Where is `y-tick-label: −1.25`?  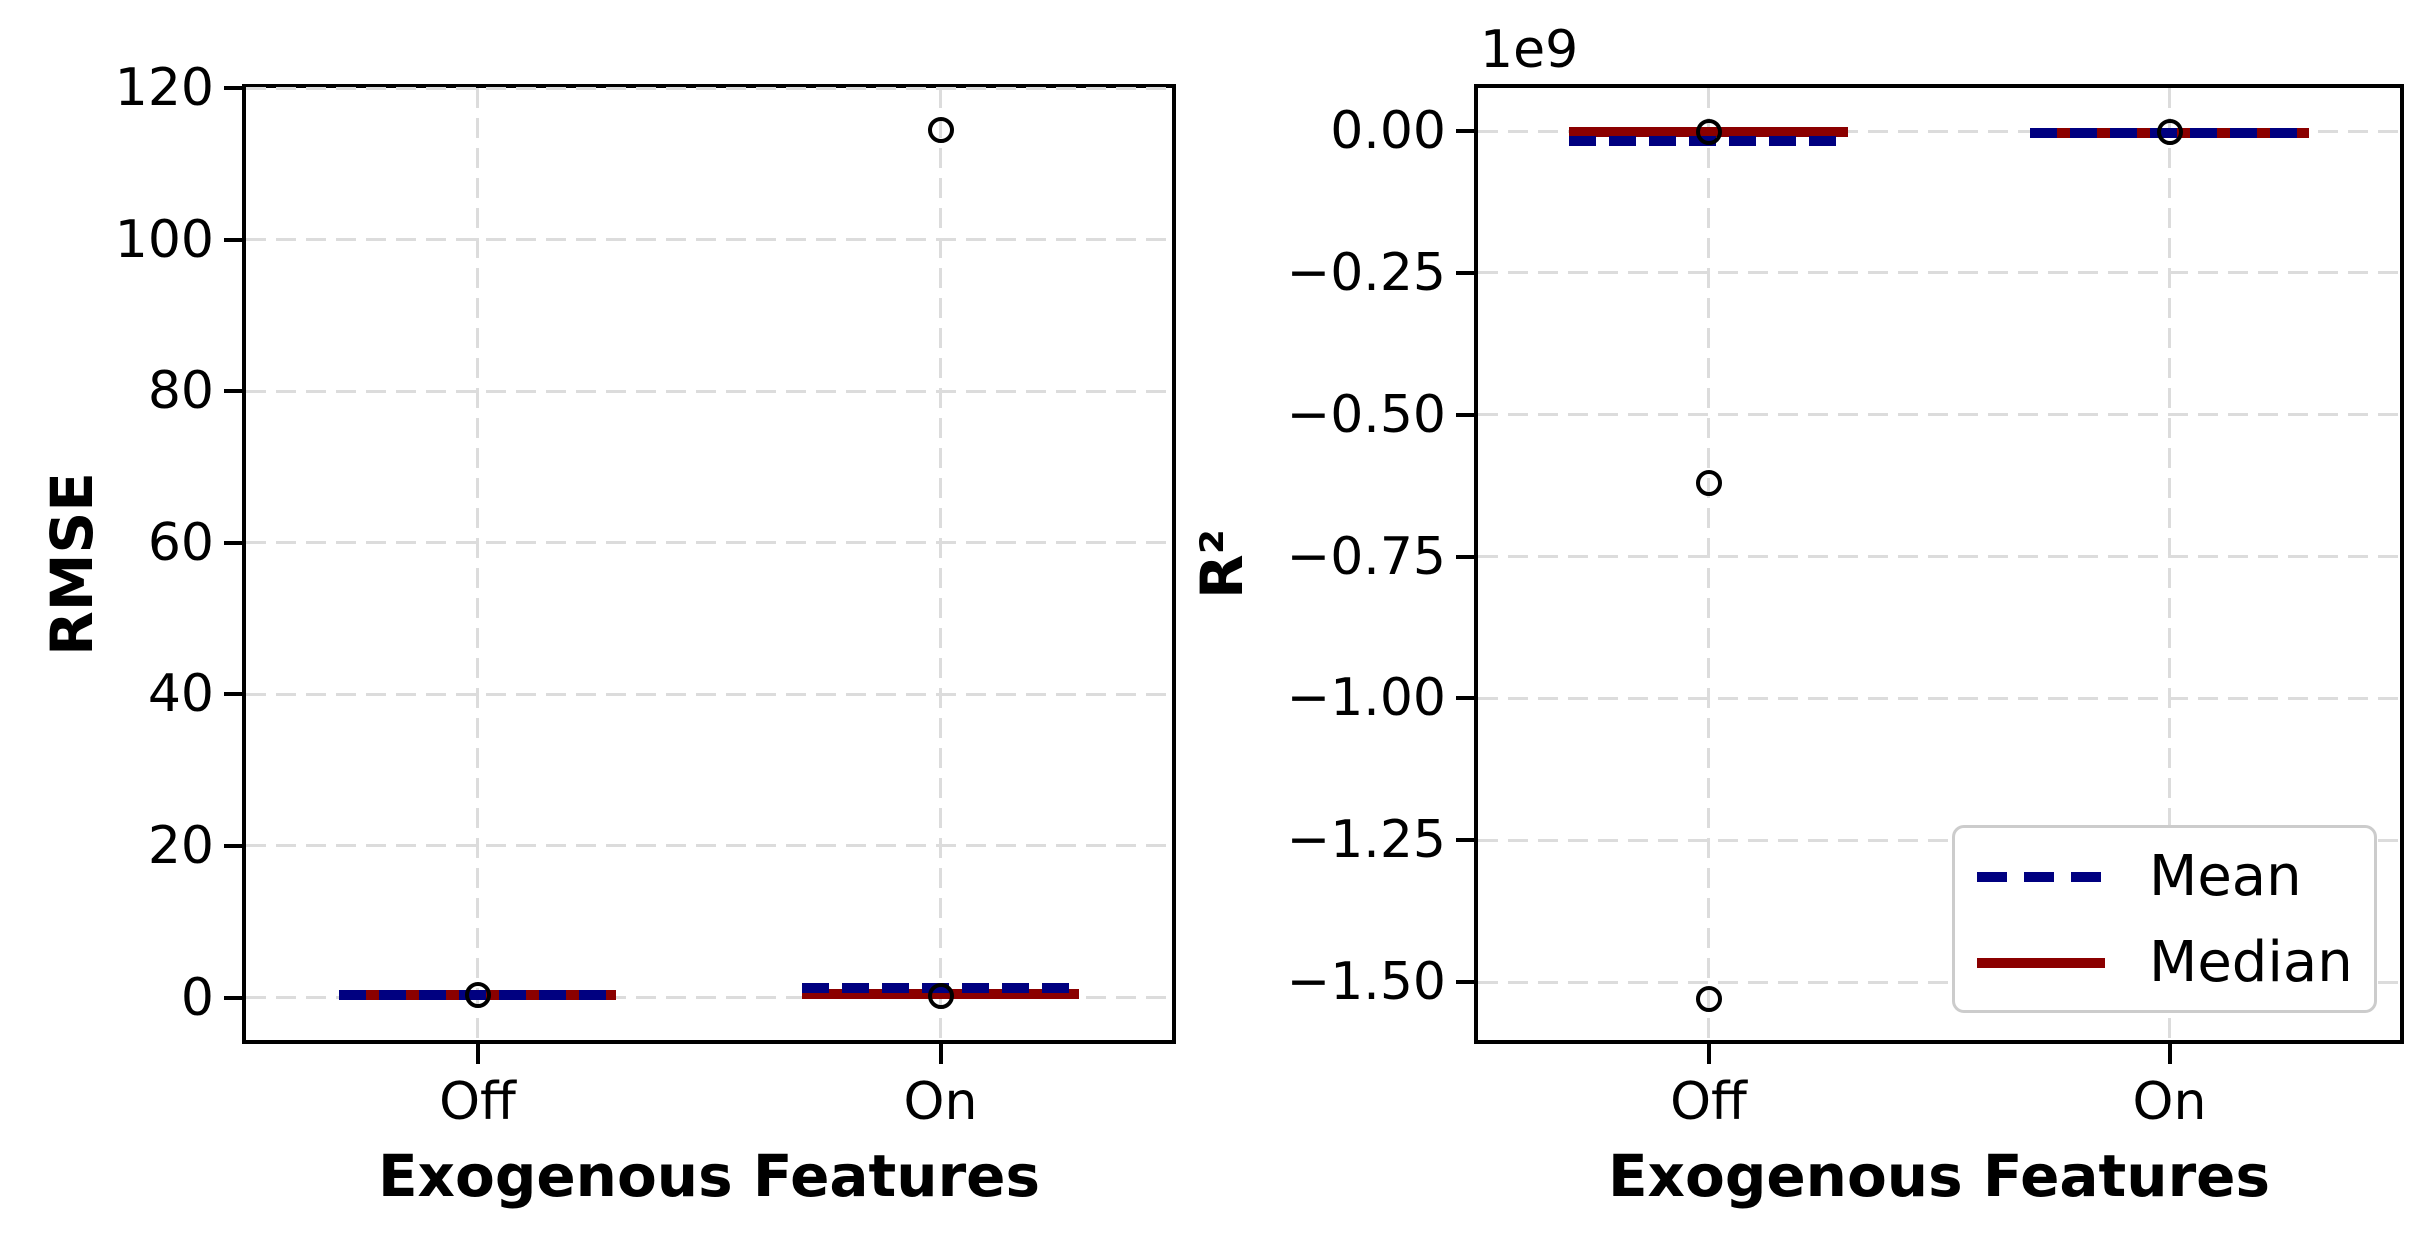
y-tick-label: −1.25 is located at coordinates (1366, 840).